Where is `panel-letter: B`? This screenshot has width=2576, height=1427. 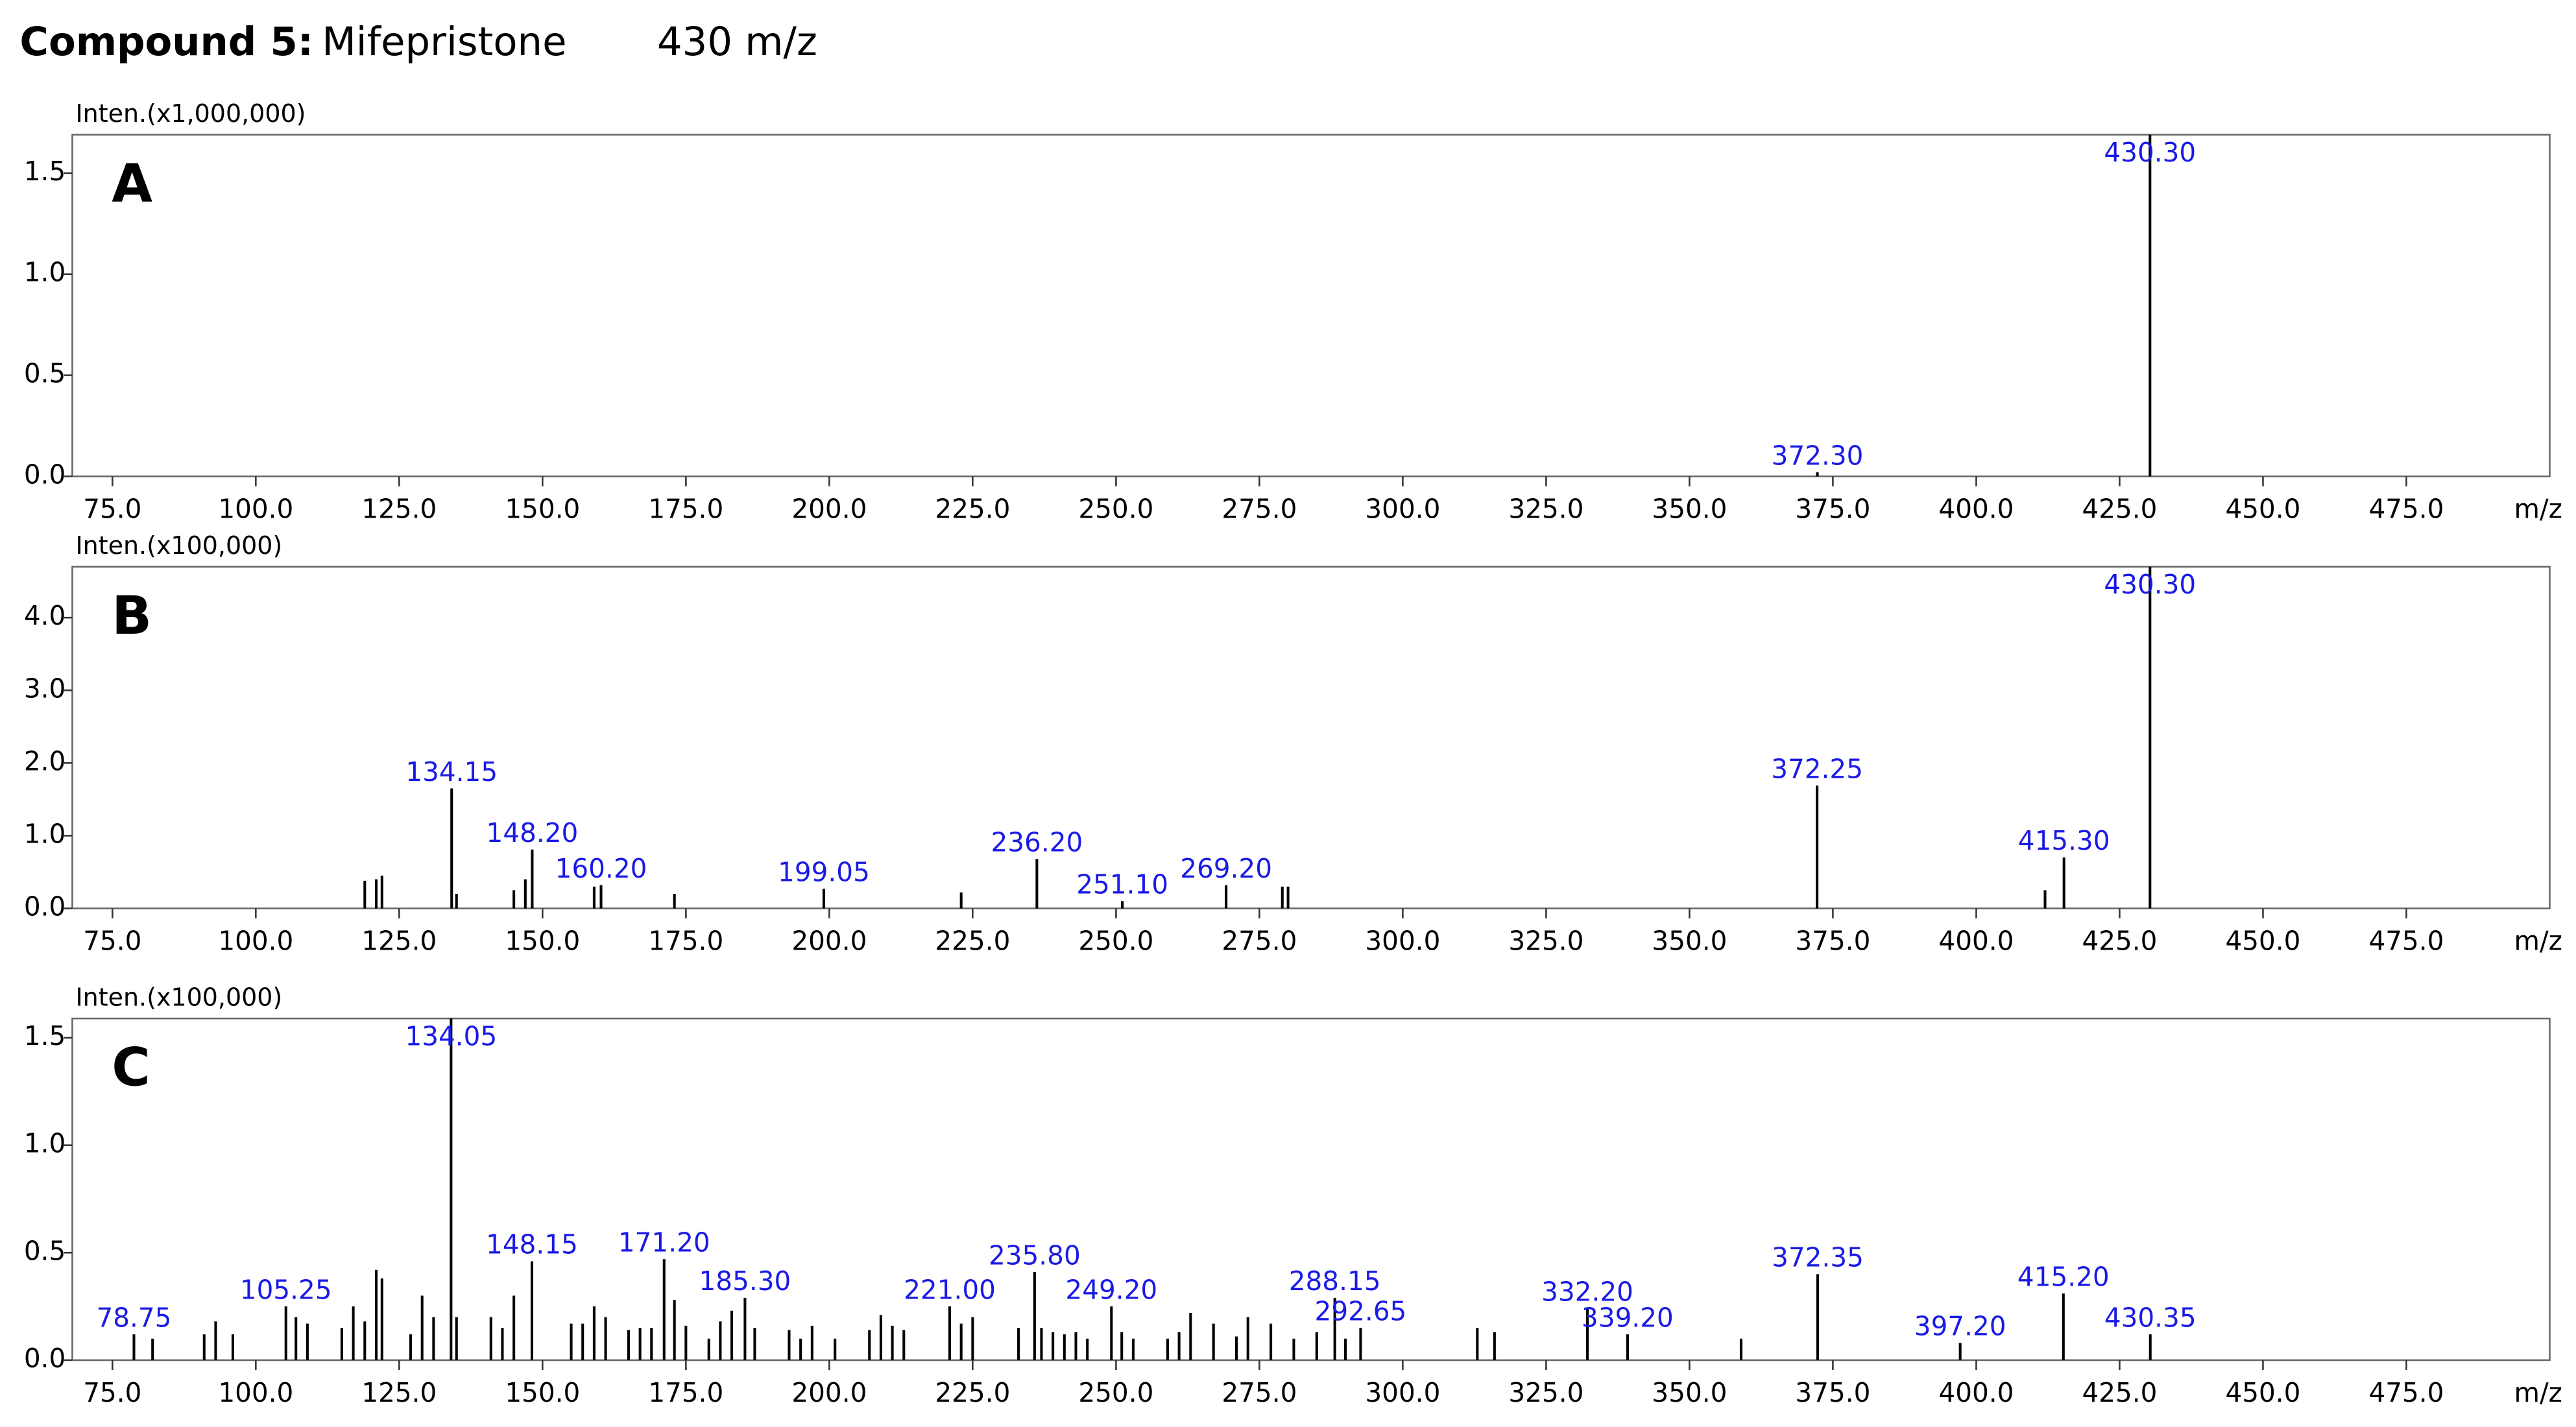
panel-letter: B is located at coordinates (132, 616).